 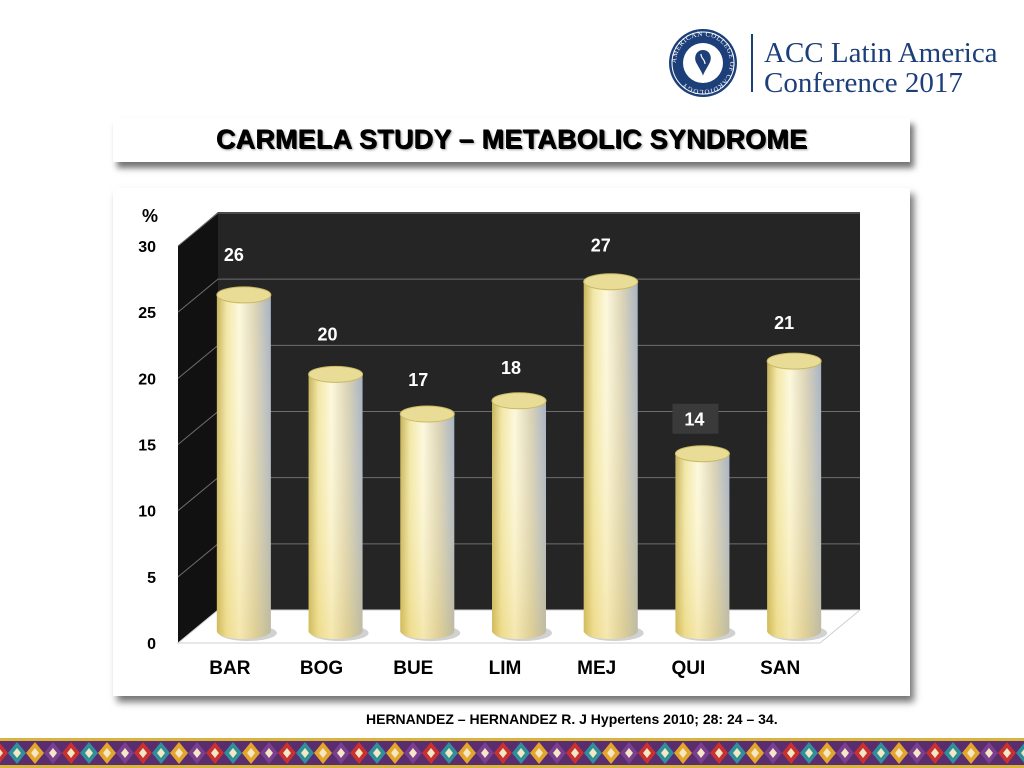 I want to click on decorative-border, so click(x=512, y=753).